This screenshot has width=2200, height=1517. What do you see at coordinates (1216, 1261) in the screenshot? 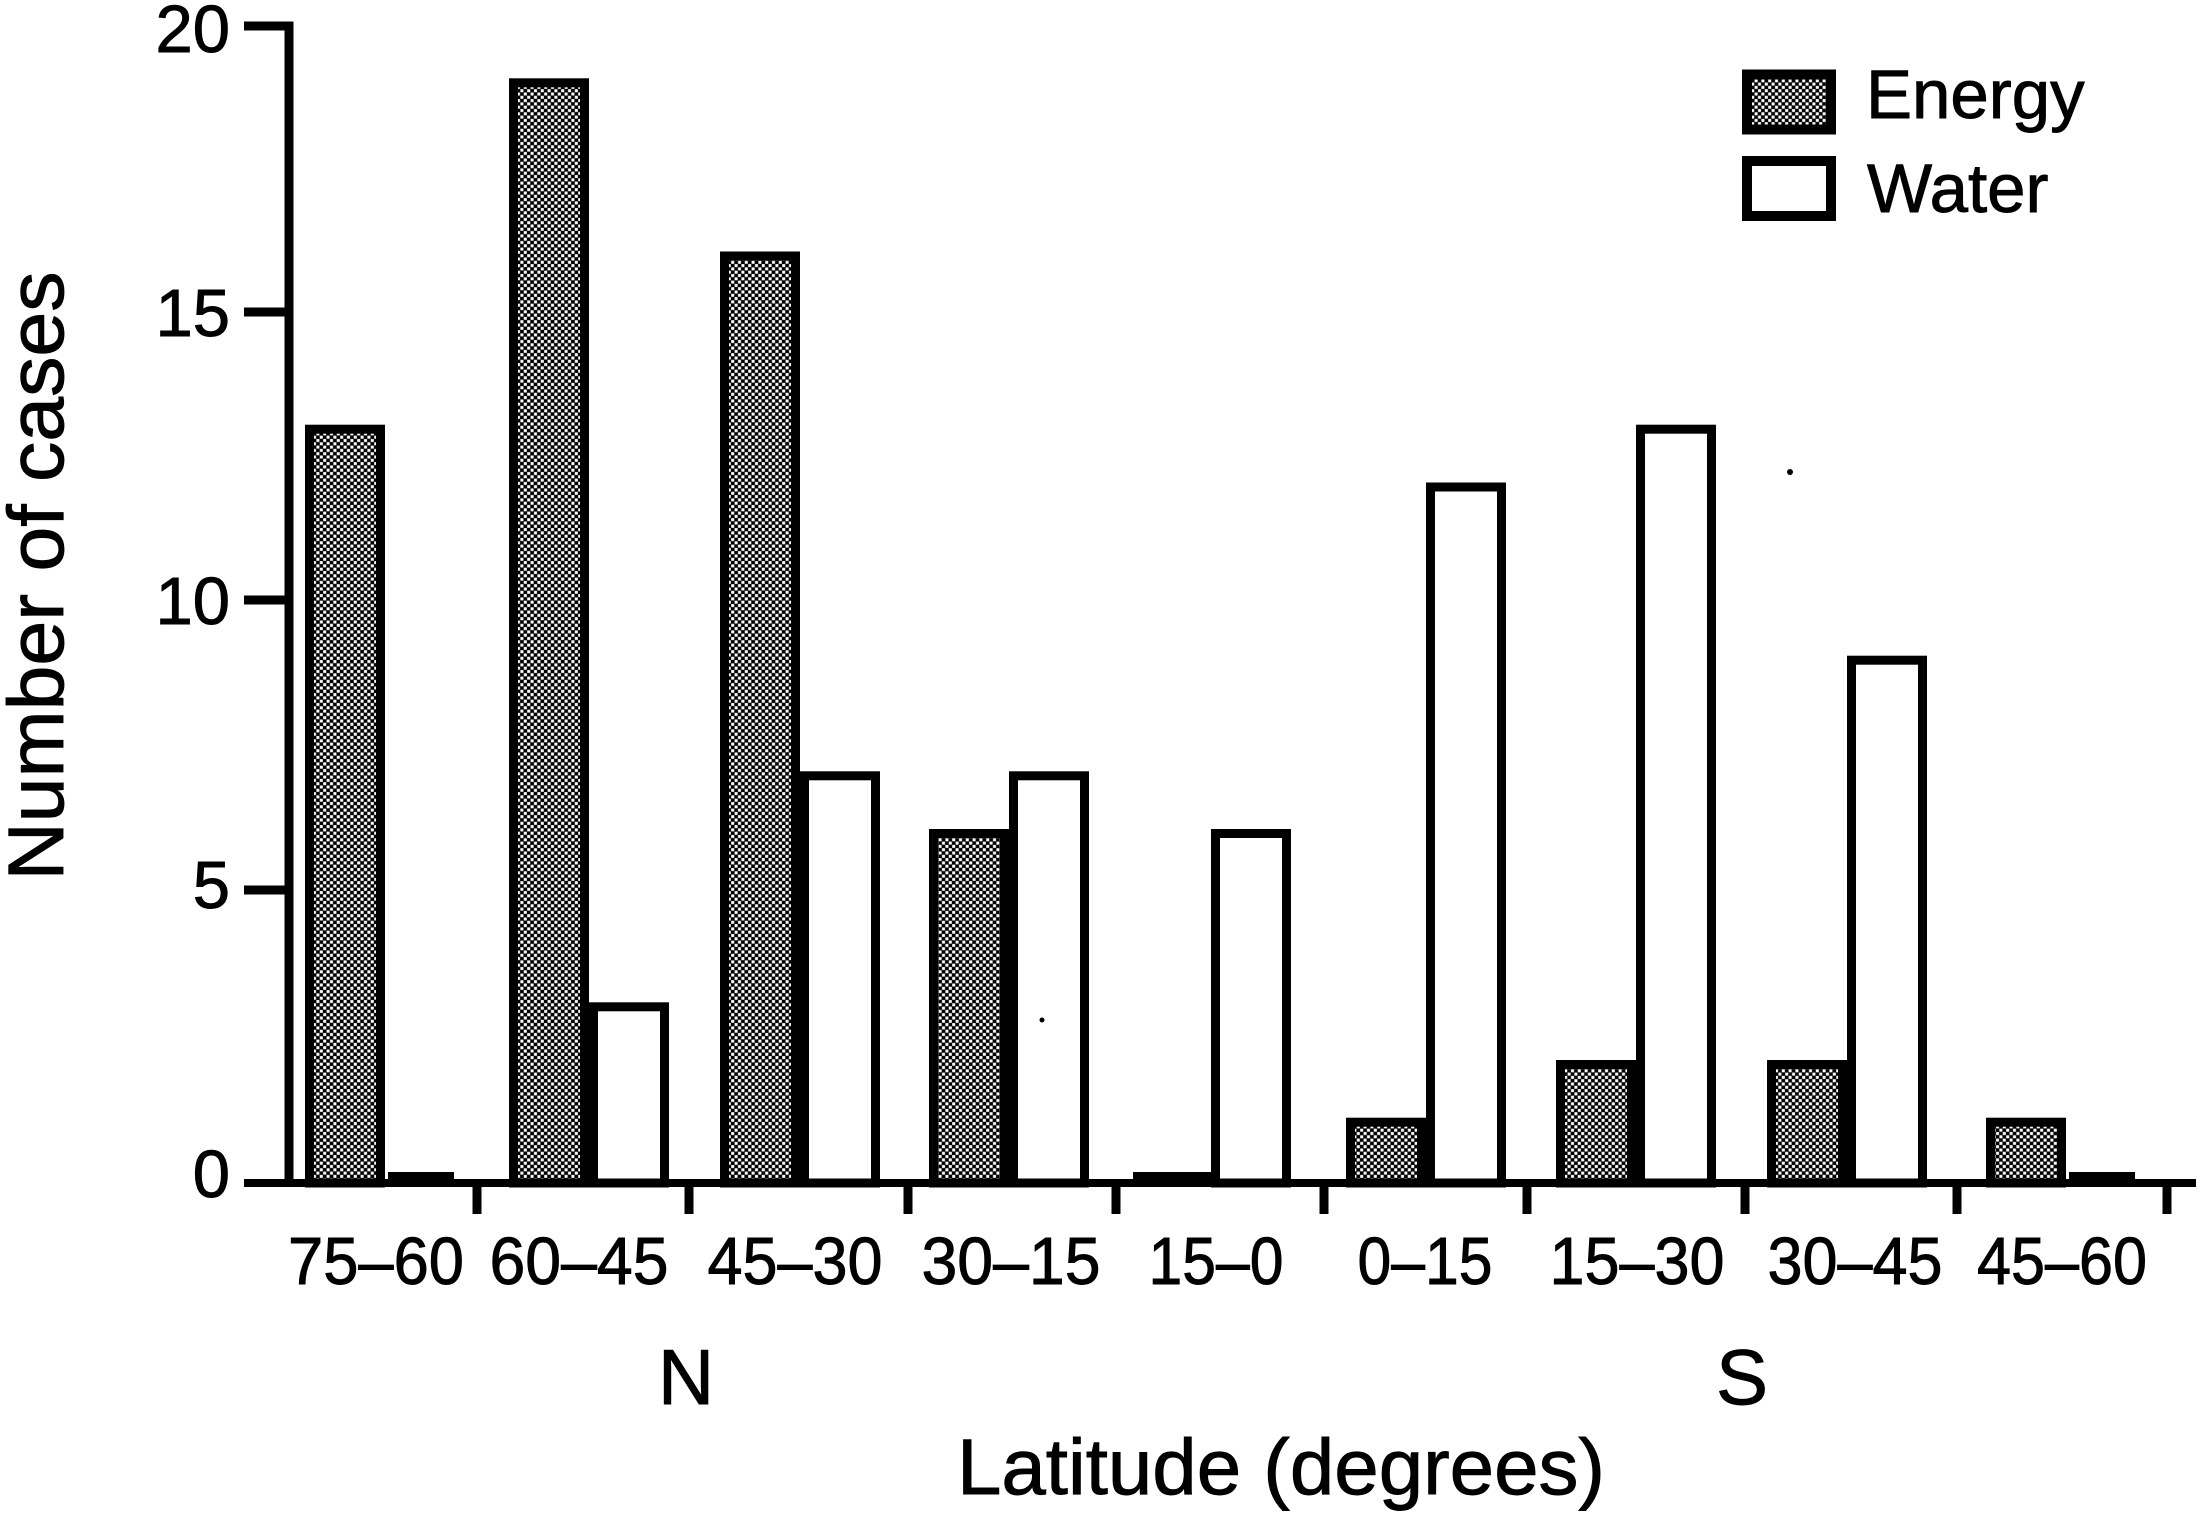
I see `svg-text: 15–0` at bounding box center [1216, 1261].